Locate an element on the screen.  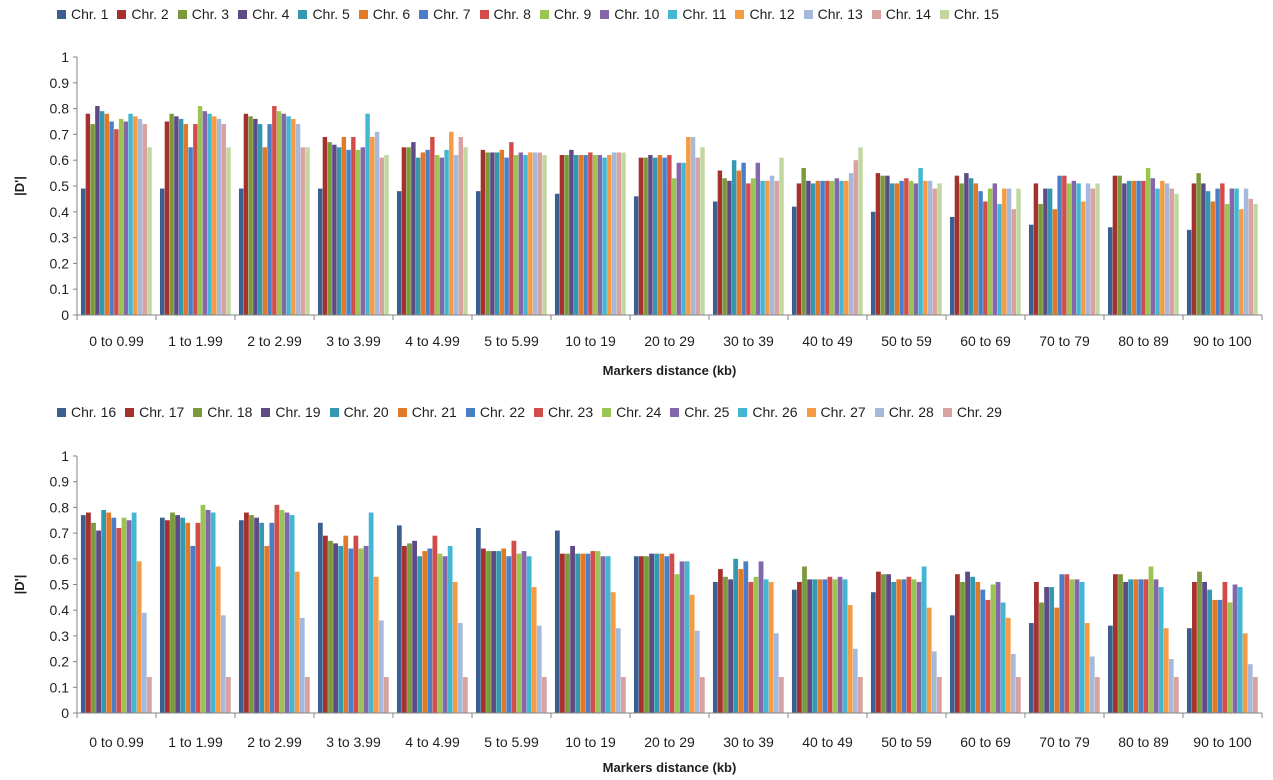
legend-label: Chr. 27 is located at coordinates (843, 412).